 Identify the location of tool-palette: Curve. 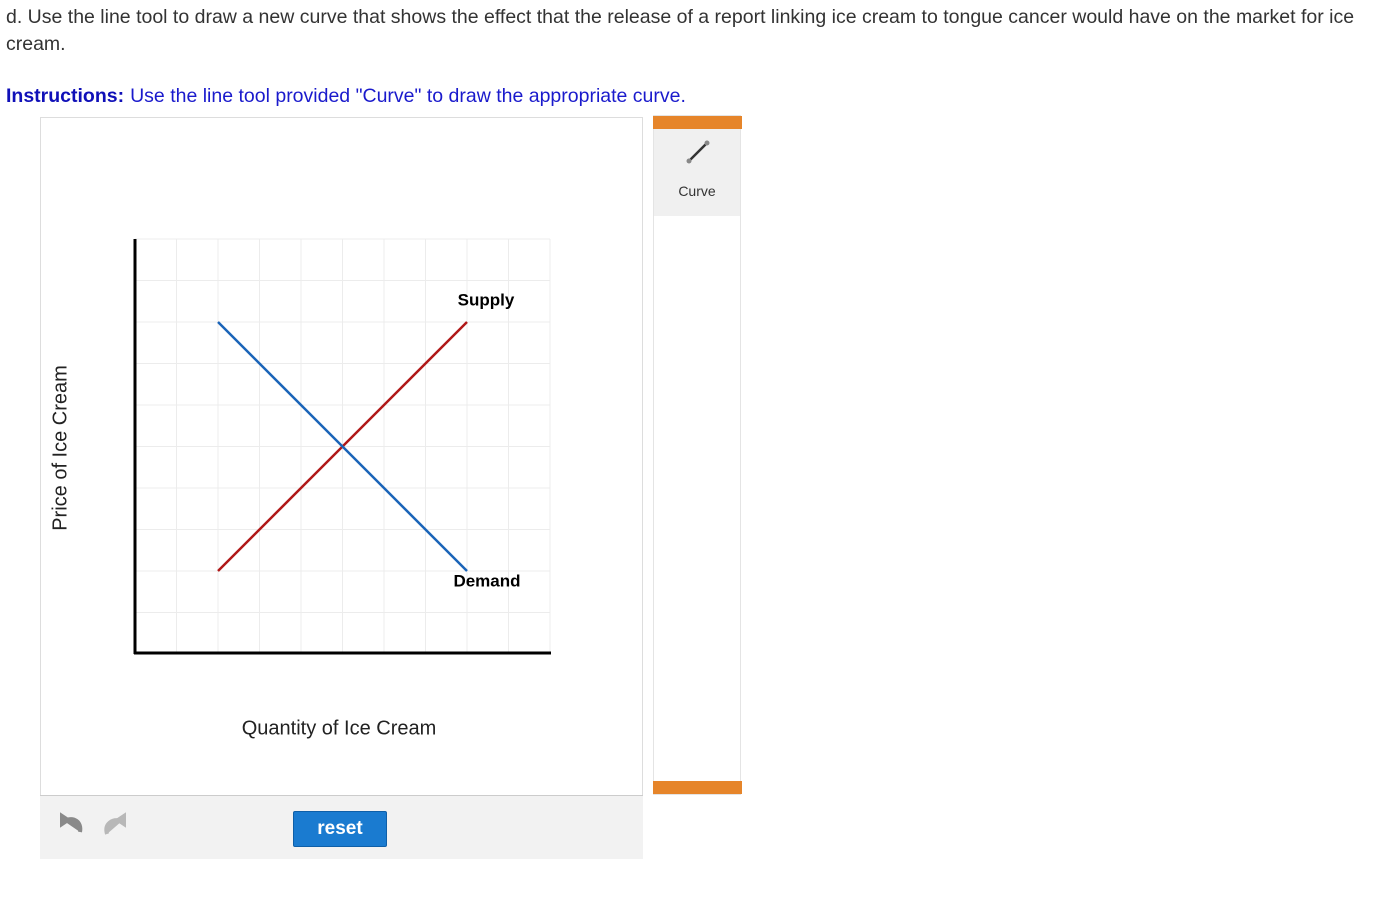
(697, 455).